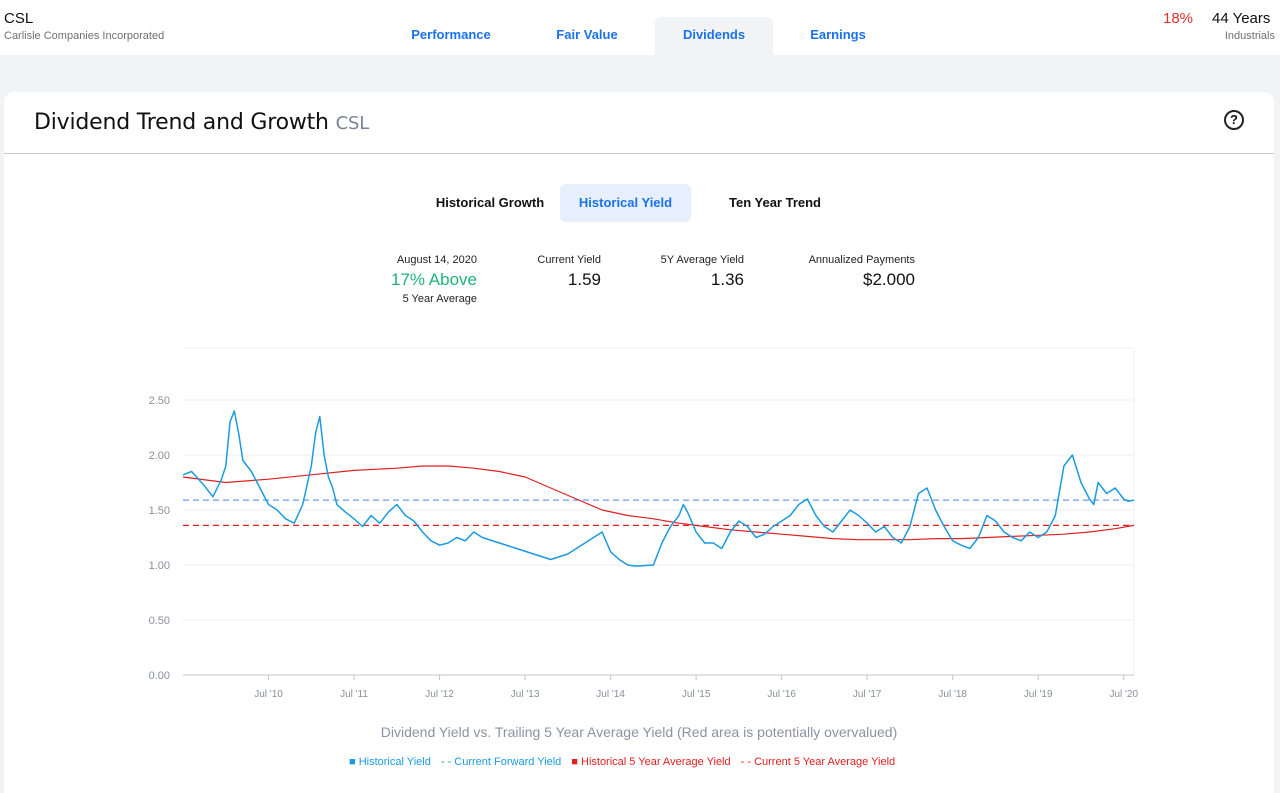 Image resolution: width=1280 pixels, height=793 pixels. Describe the element at coordinates (825, 762) in the screenshot. I see `legend-avg5y-current-label: Current 5 Year Average Yield` at that location.